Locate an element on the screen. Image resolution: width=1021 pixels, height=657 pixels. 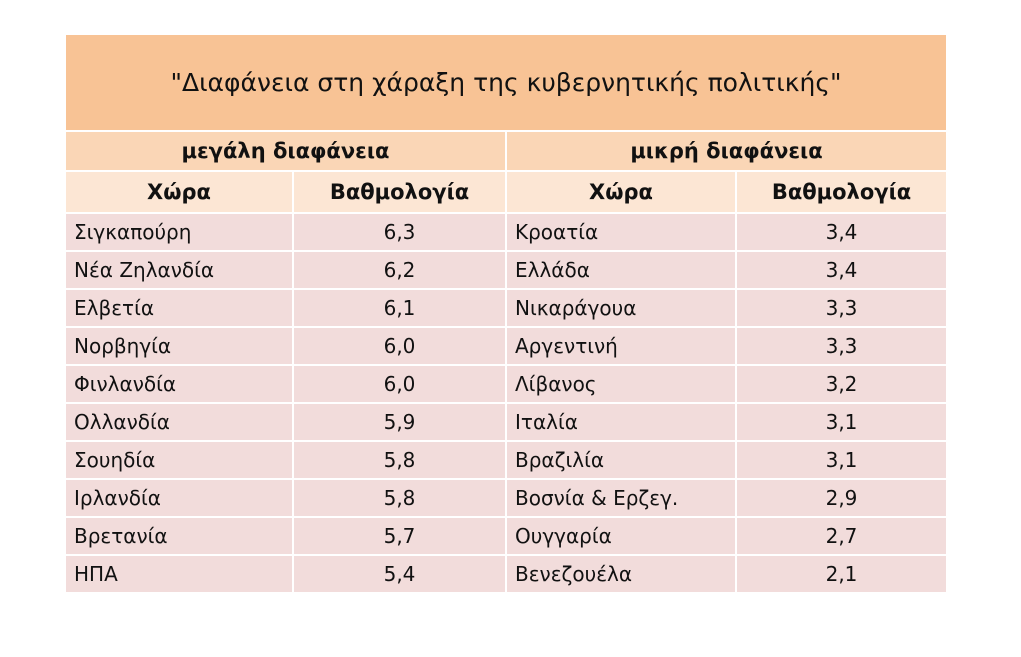
data-row: Ελβετία 6,1 Νικαράγουα 3,3 is located at coordinates (506, 308).